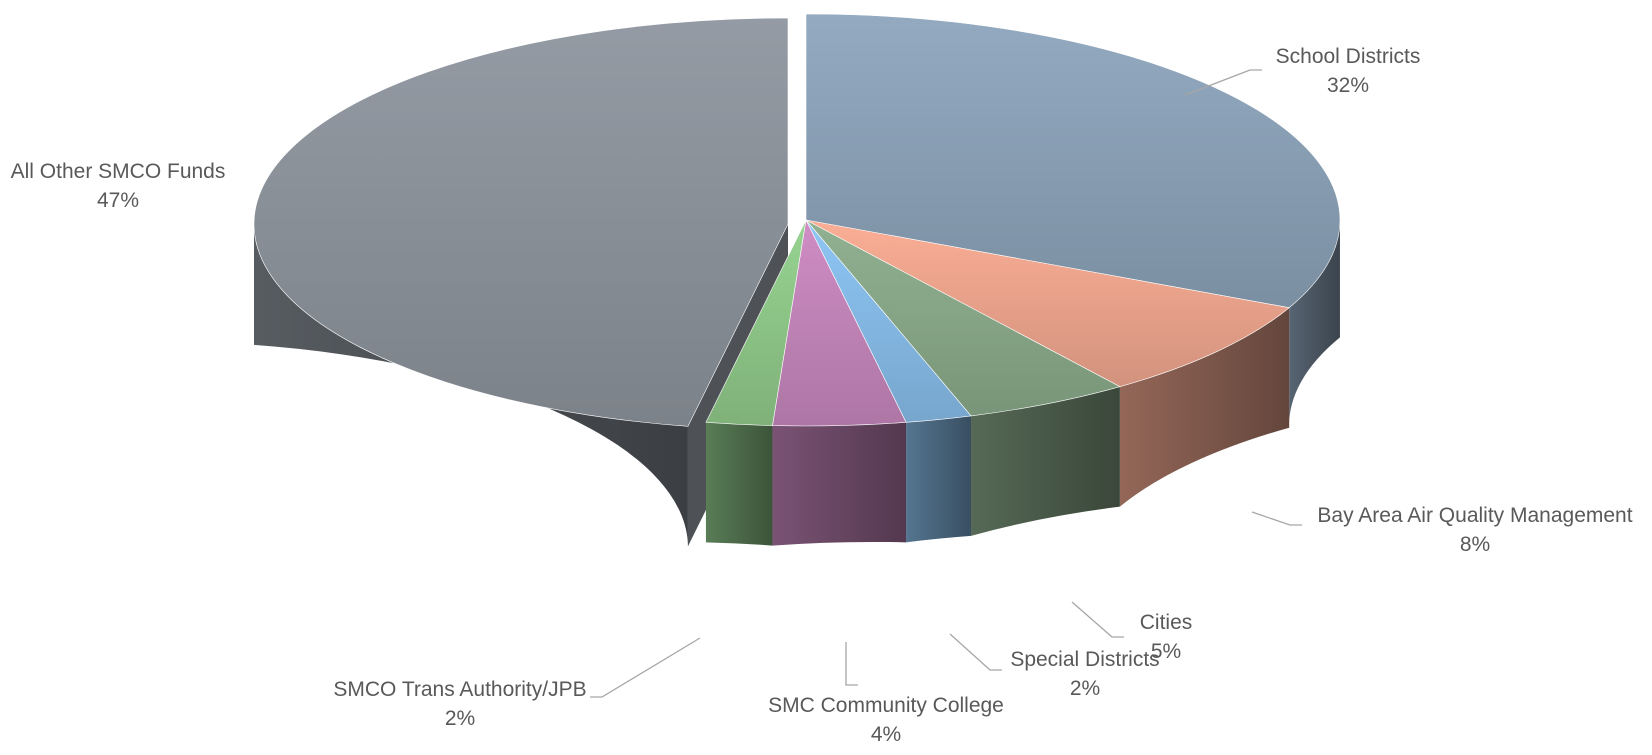 This screenshot has width=1652, height=755. Describe the element at coordinates (1348, 56) in the screenshot. I see `slice-label: School Districts` at that location.